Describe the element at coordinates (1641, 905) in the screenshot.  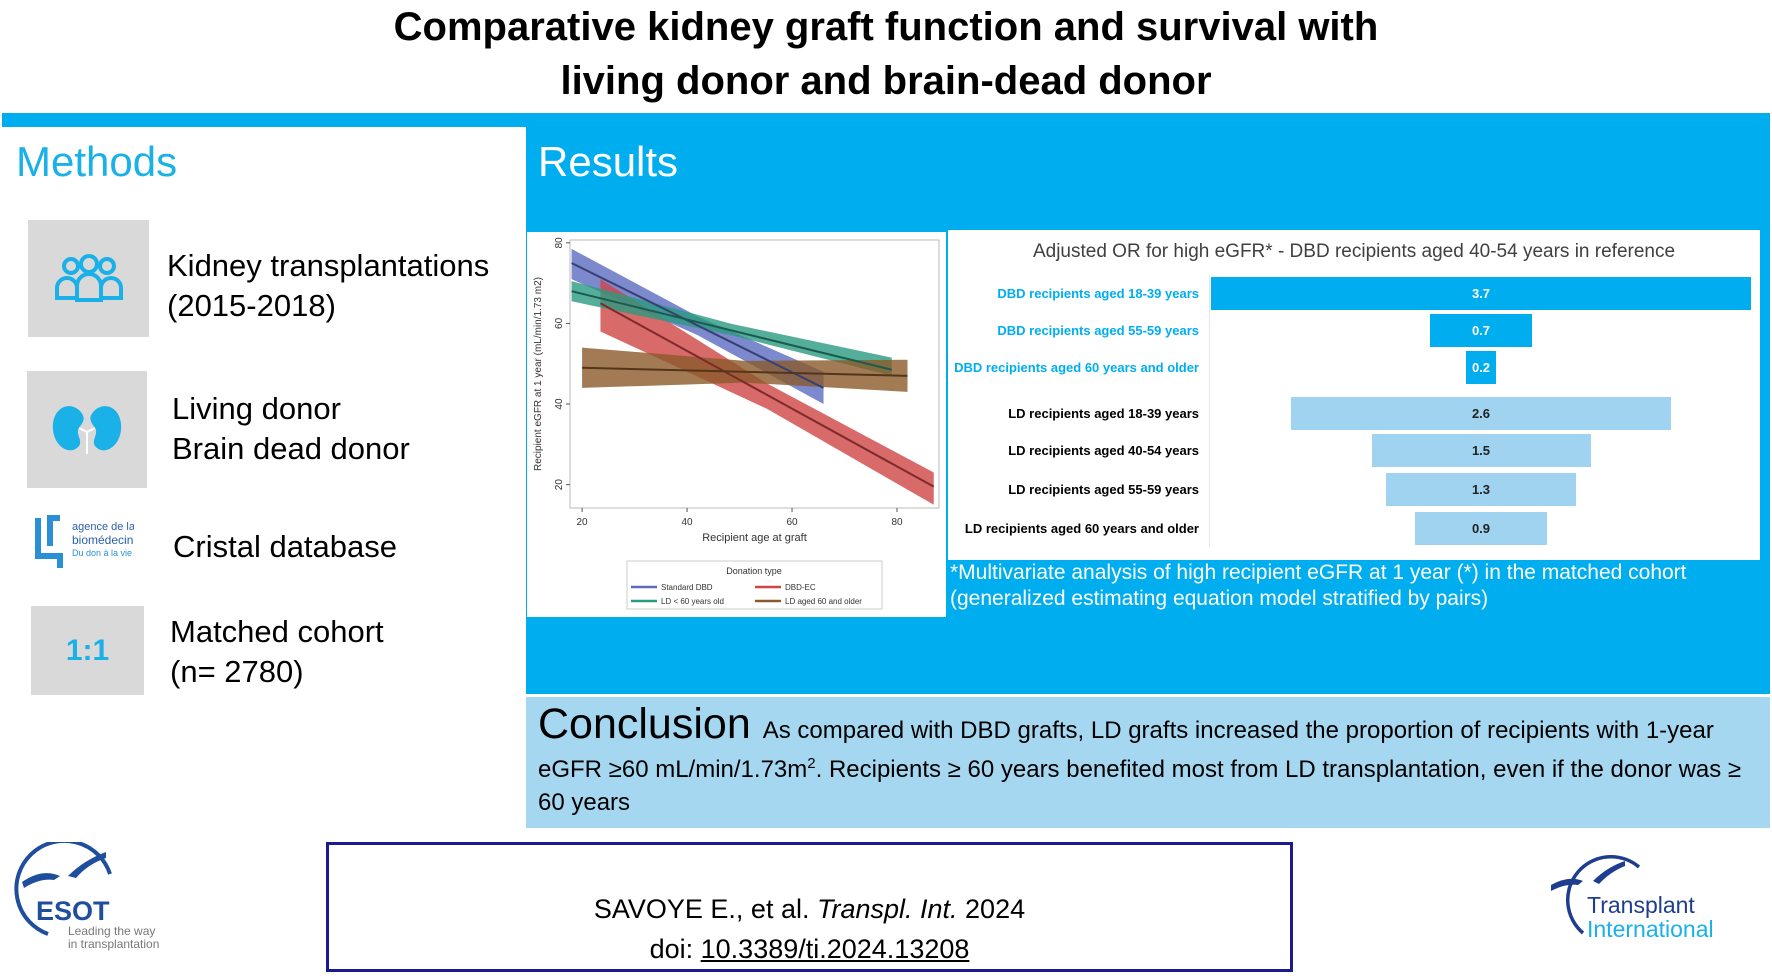
I see `svg-text: Transplant` at that location.